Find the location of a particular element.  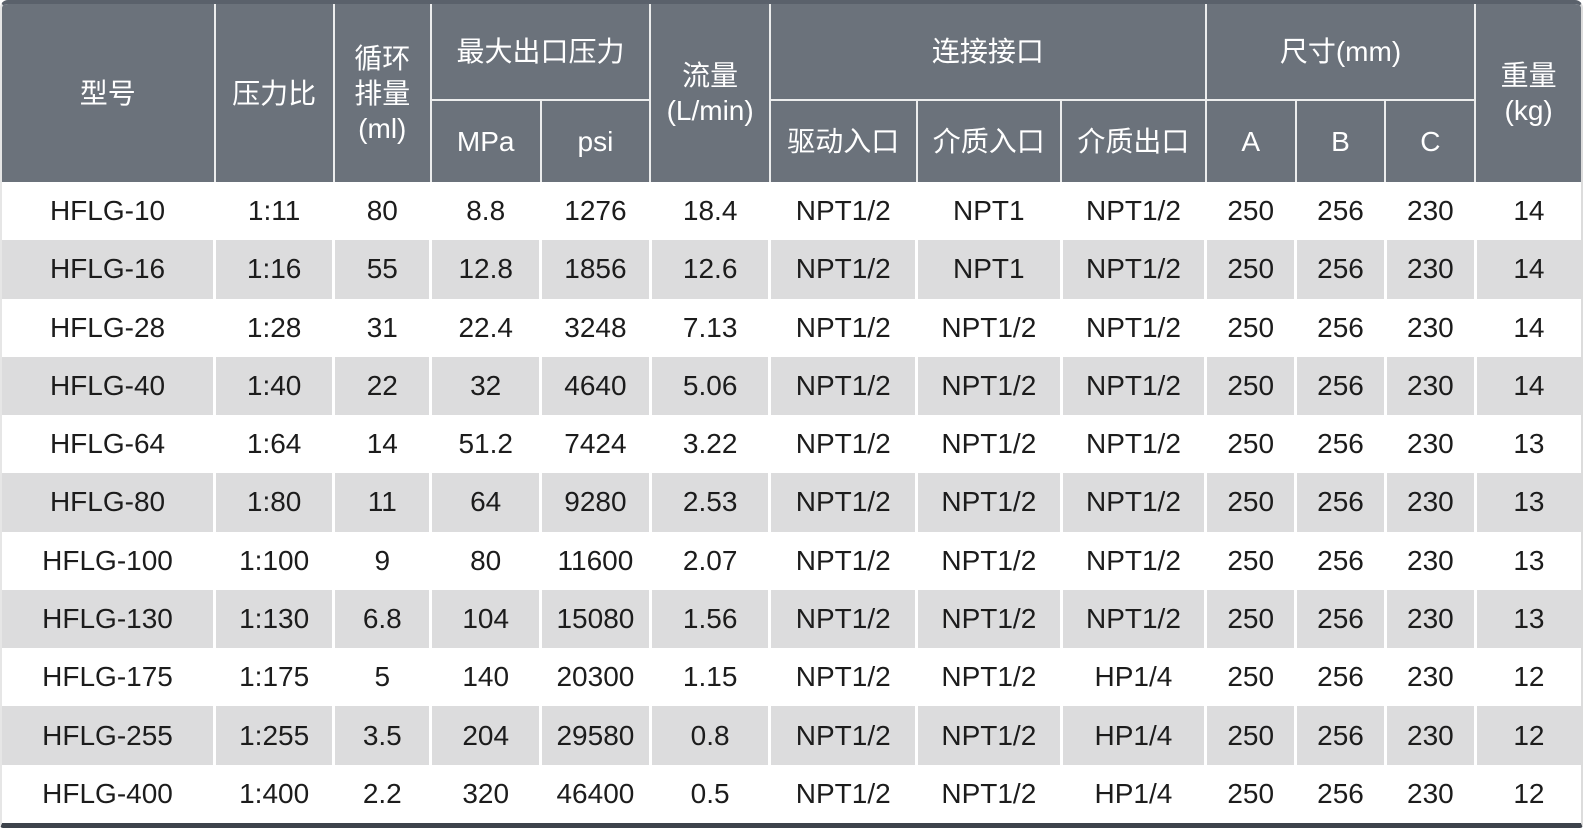

table-cell: 1276 is located at coordinates (596, 211).